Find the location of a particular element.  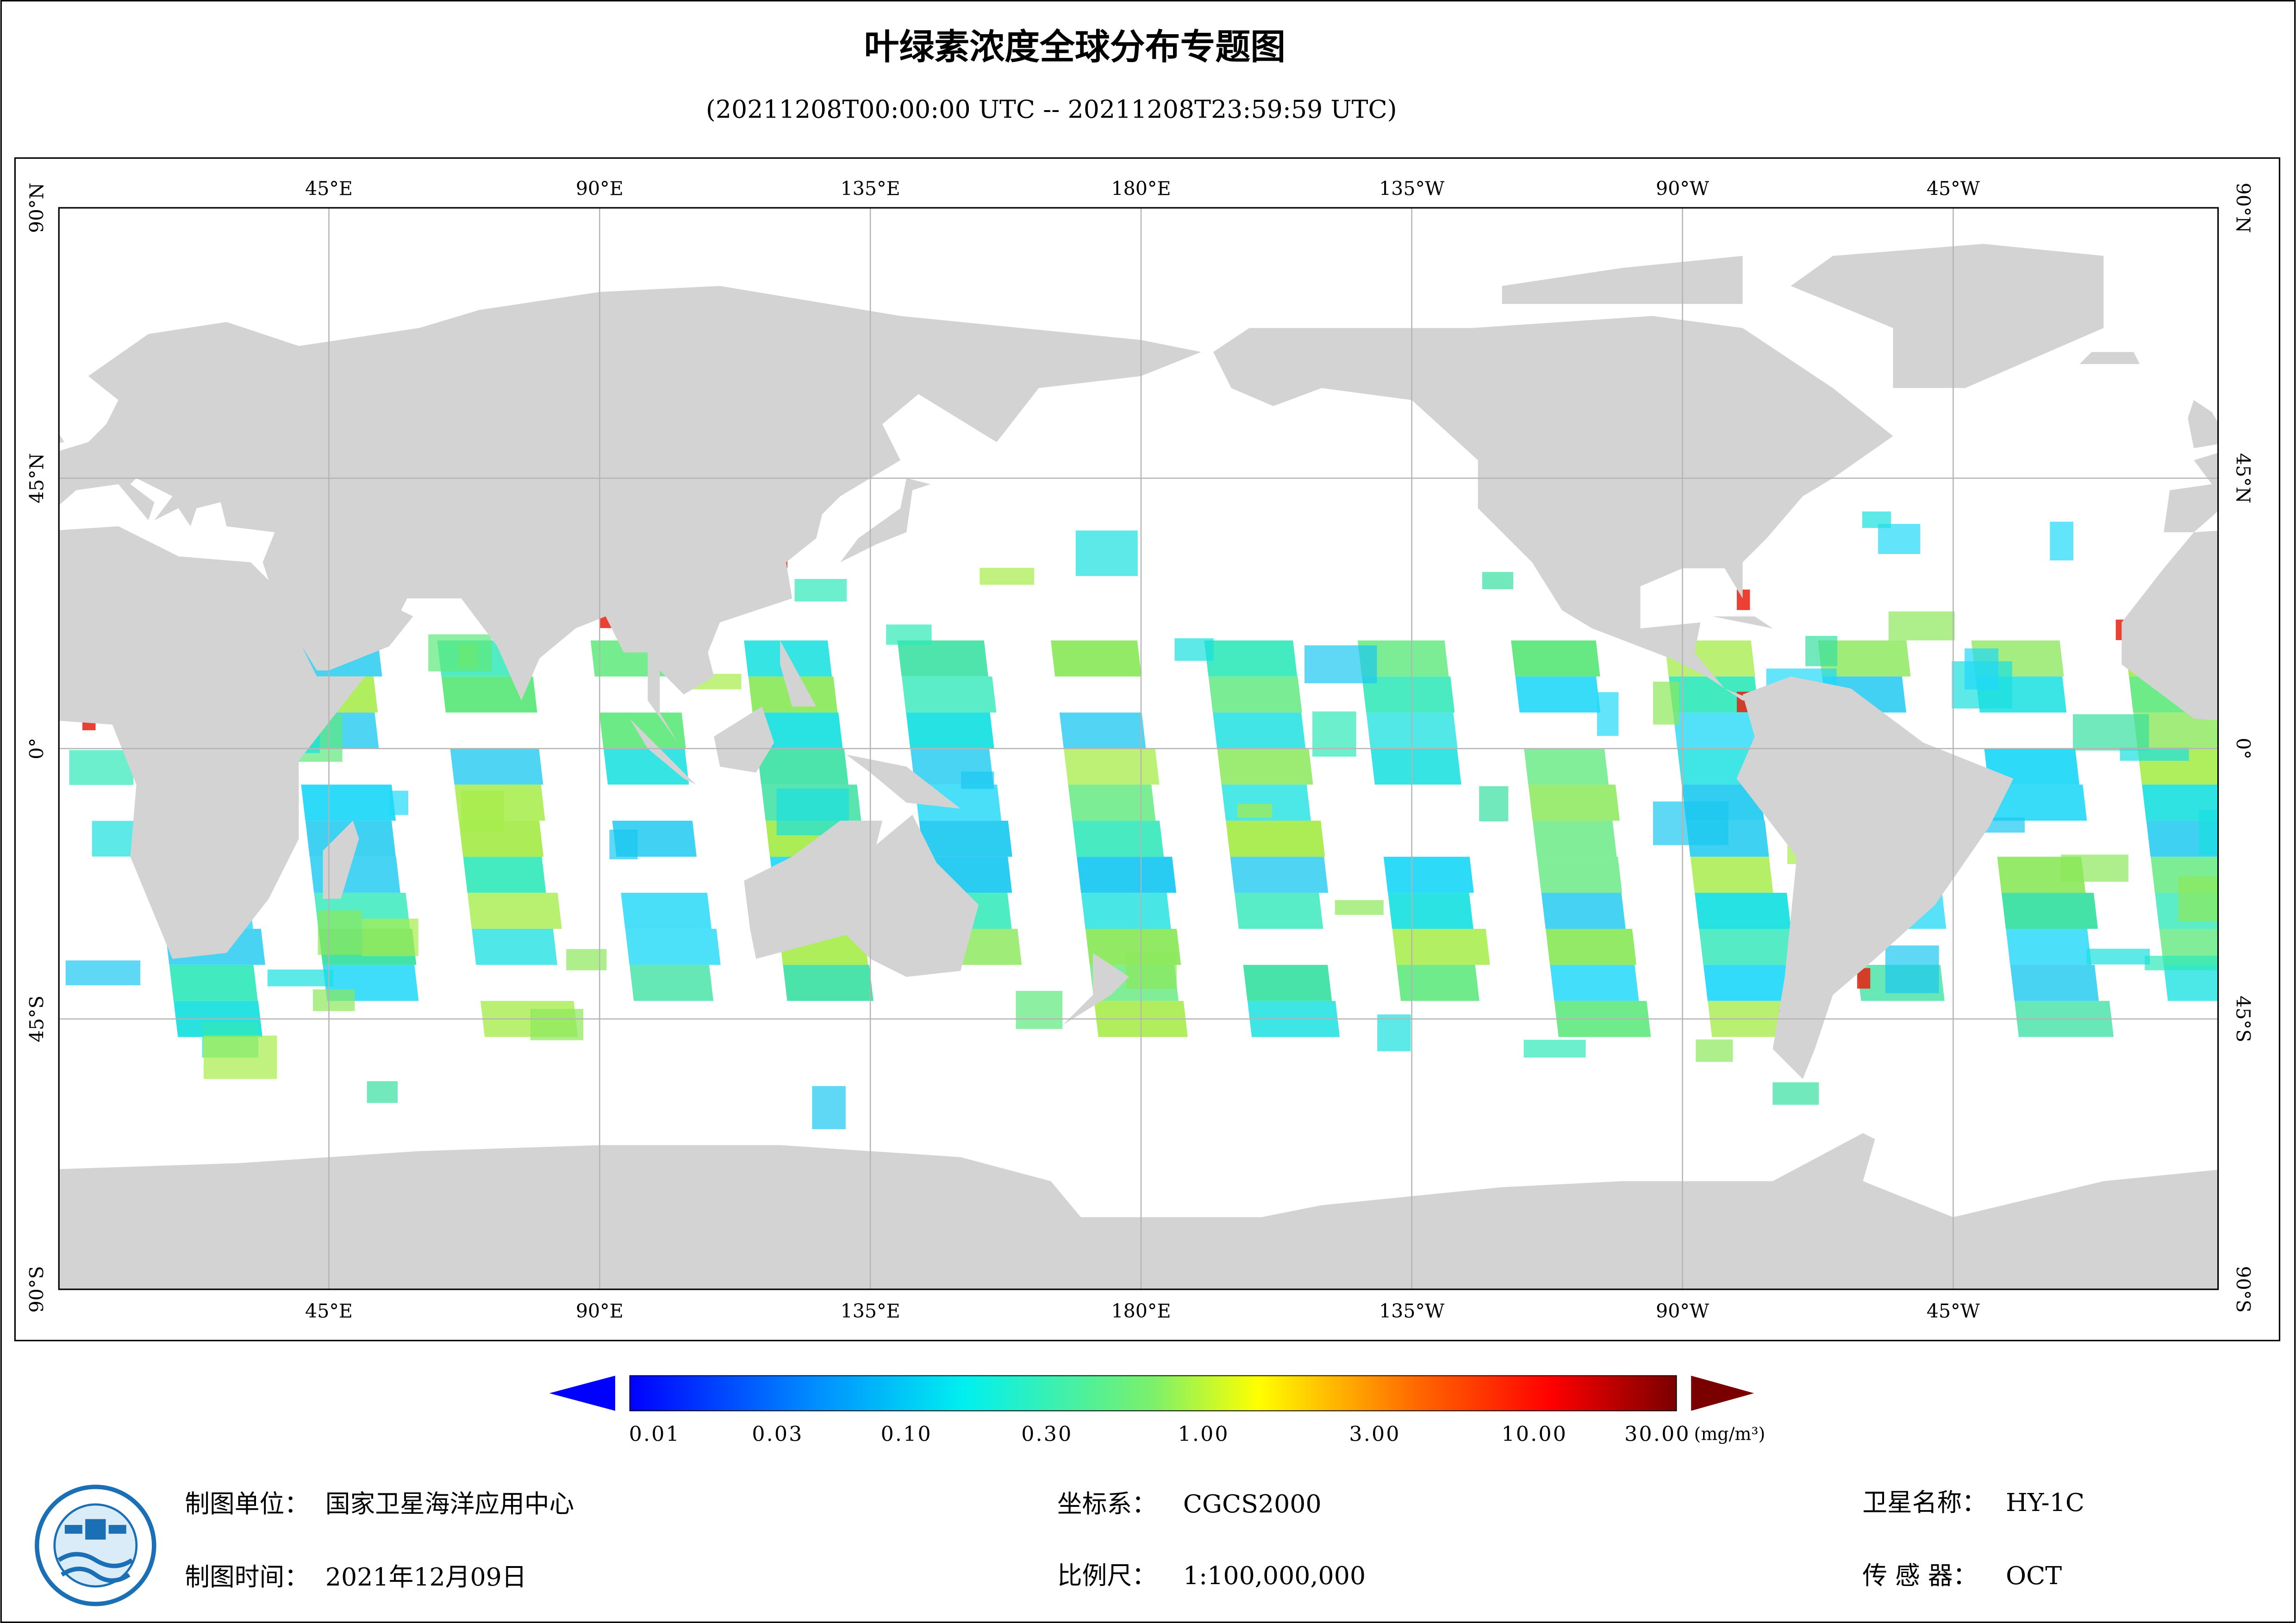

lat-label-left: 45°S is located at coordinates (36, 1018).